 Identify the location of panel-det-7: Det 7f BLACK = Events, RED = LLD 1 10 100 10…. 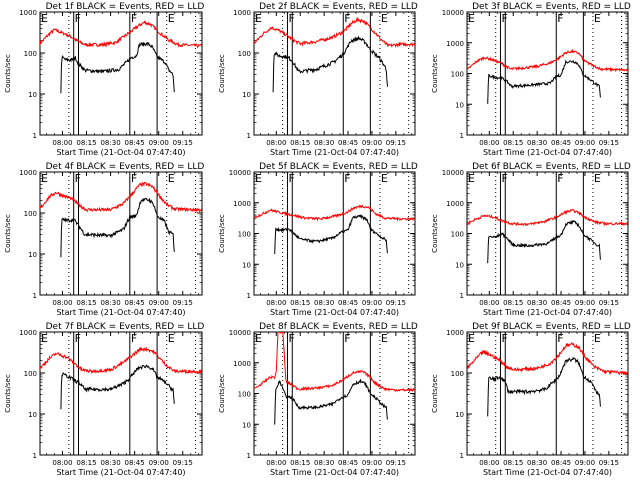
(104, 399).